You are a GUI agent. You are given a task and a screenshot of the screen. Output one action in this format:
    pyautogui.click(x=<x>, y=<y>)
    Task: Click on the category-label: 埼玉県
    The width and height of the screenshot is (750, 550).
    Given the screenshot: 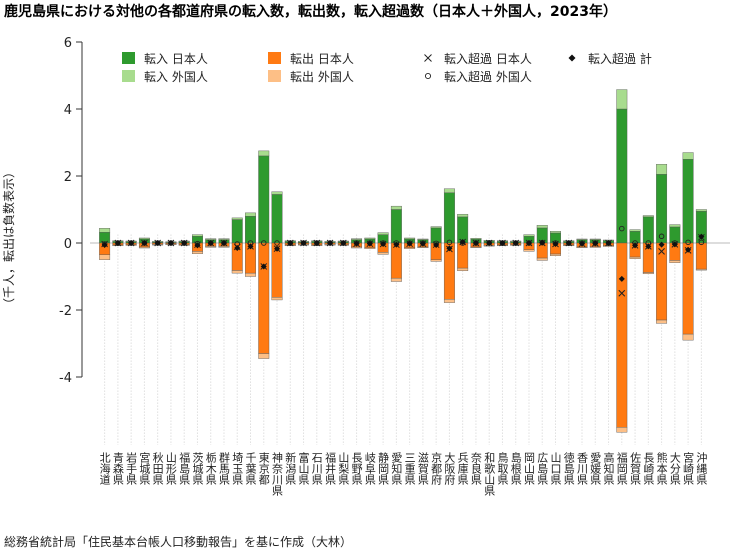 What is the action you would take?
    pyautogui.click(x=237, y=468)
    